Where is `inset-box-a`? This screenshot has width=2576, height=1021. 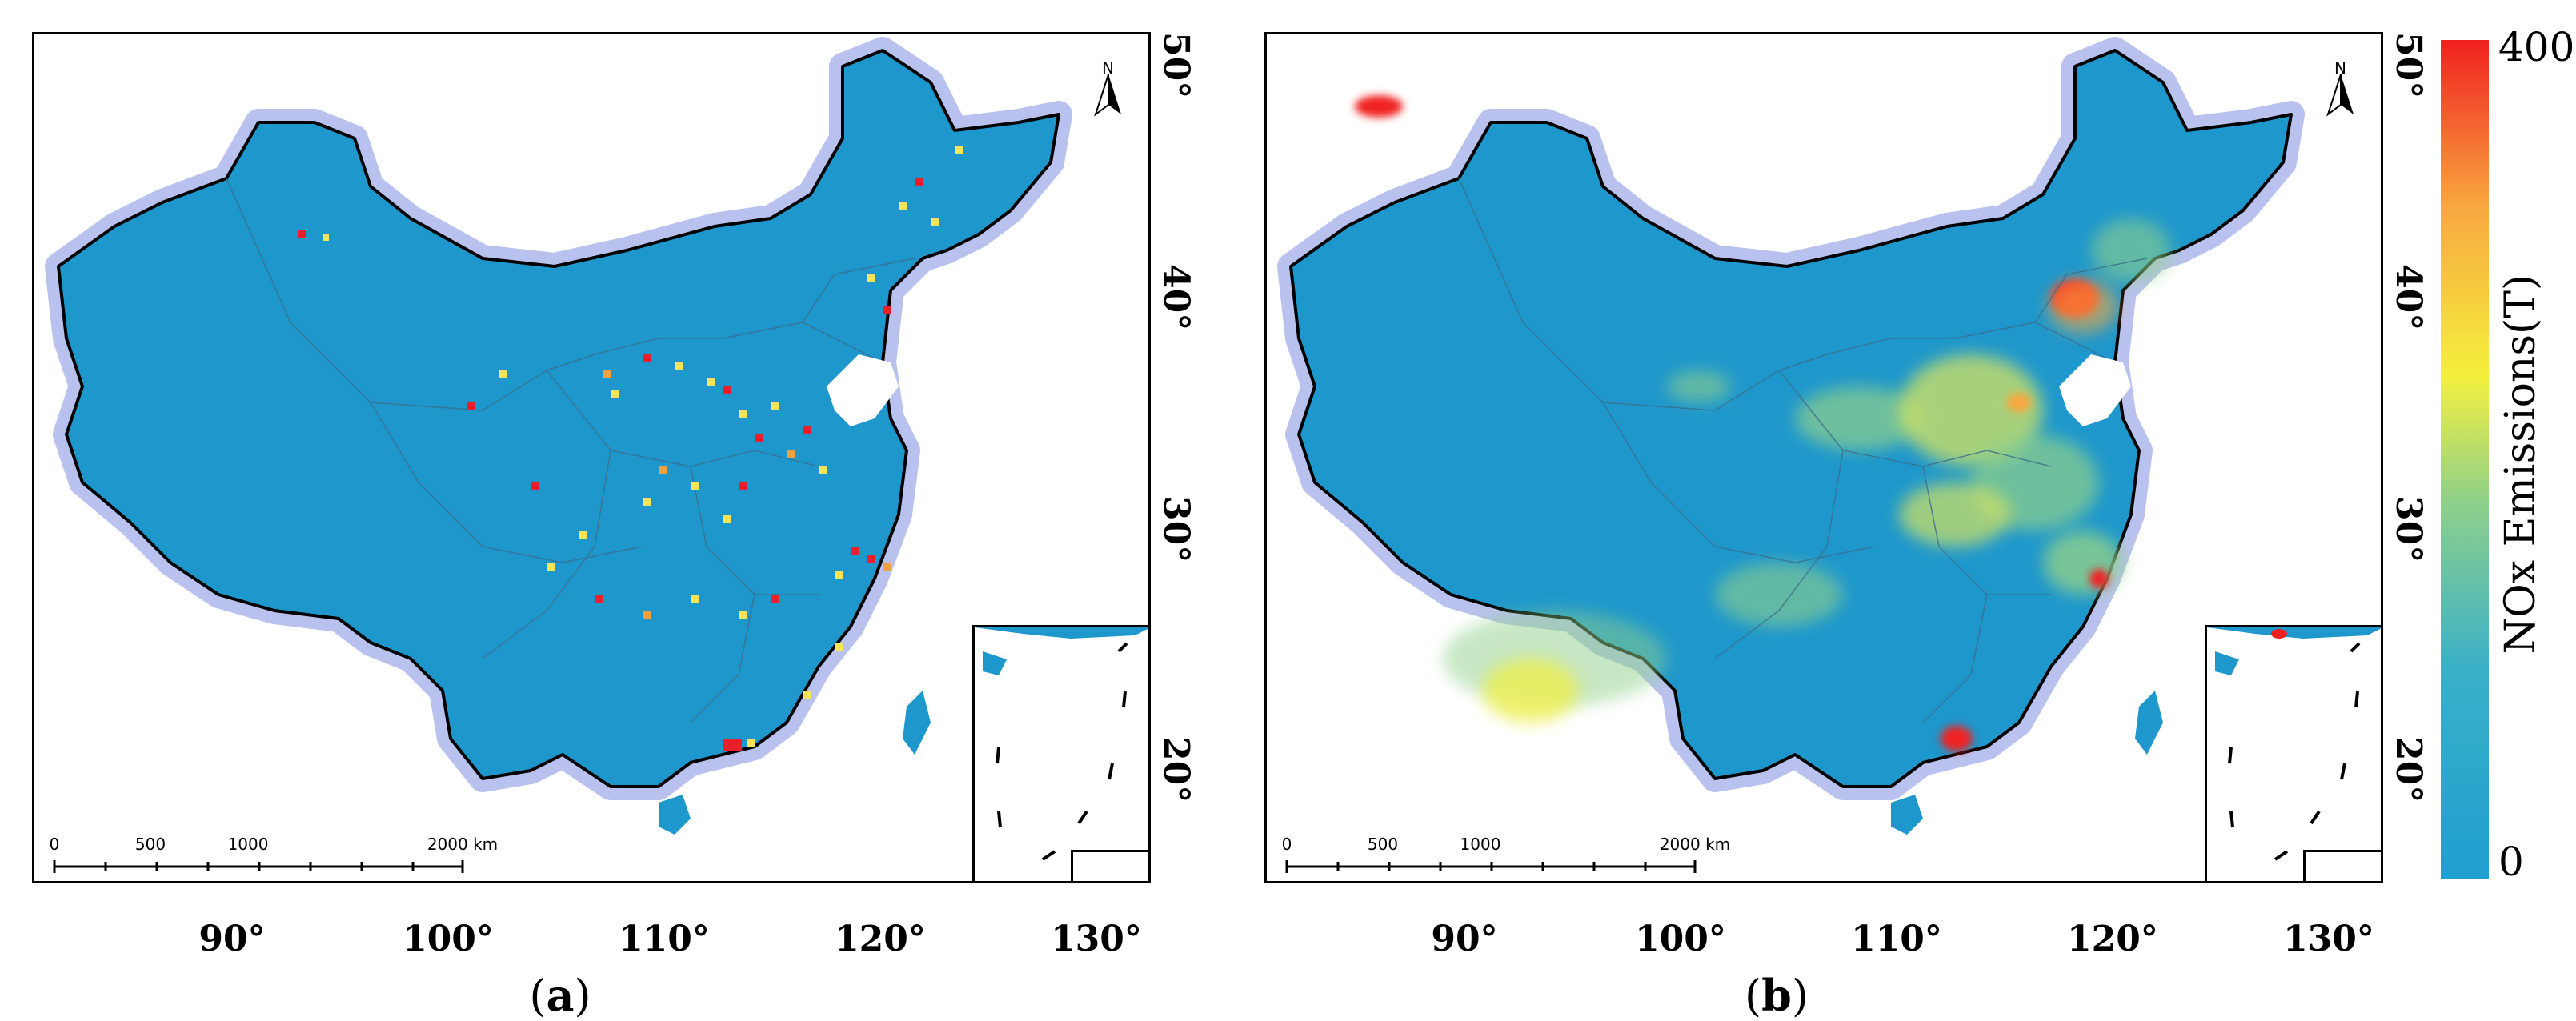 inset-box-a is located at coordinates (1109, 866).